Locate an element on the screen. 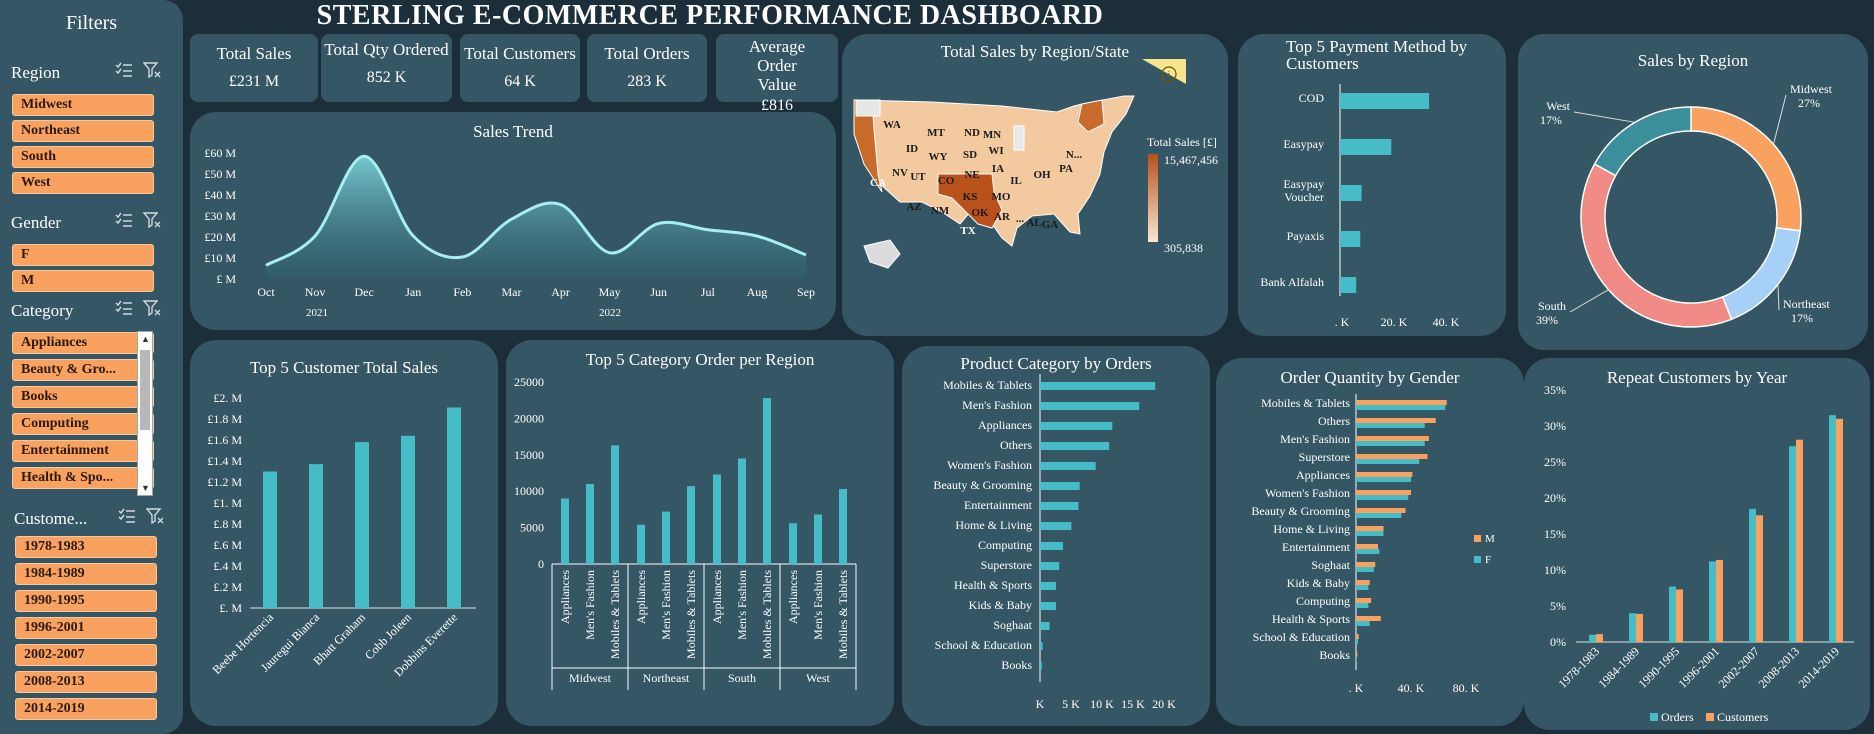 This screenshot has width=1874, height=734. x-tick-label: Jul is located at coordinates (708, 292).